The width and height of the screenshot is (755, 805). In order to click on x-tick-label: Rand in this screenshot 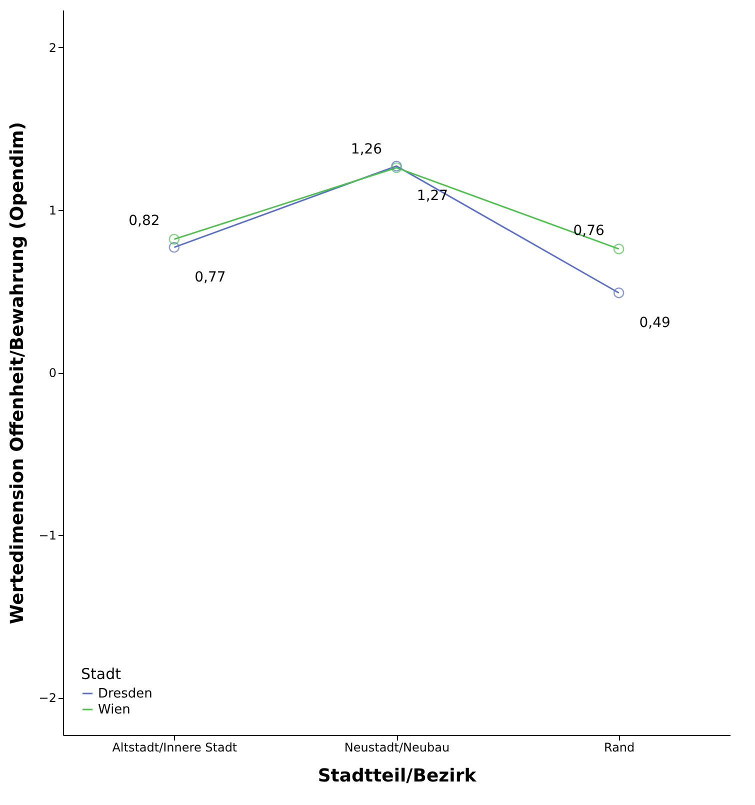, I will do `click(619, 747)`.